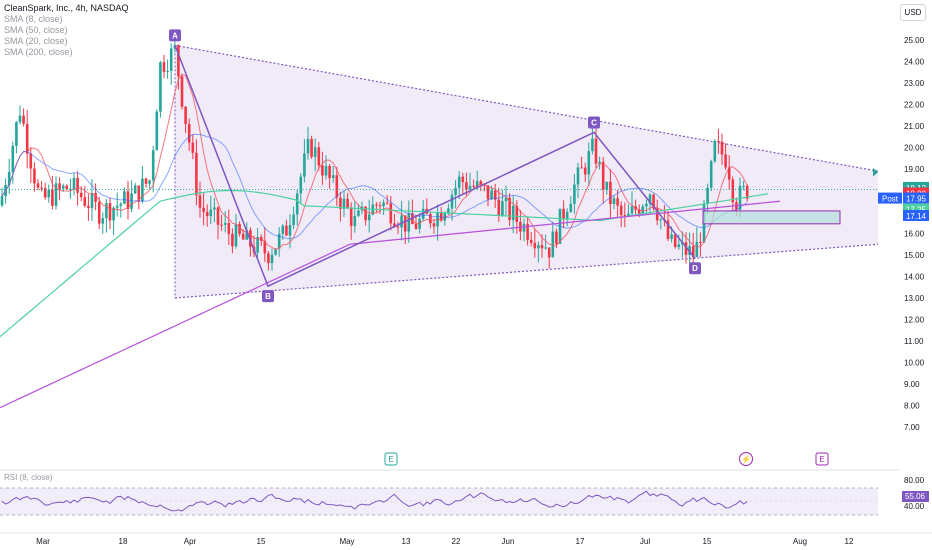 This screenshot has width=932, height=550. Describe the element at coordinates (268, 296) in the screenshot. I see `pattern-point-b: B` at that location.